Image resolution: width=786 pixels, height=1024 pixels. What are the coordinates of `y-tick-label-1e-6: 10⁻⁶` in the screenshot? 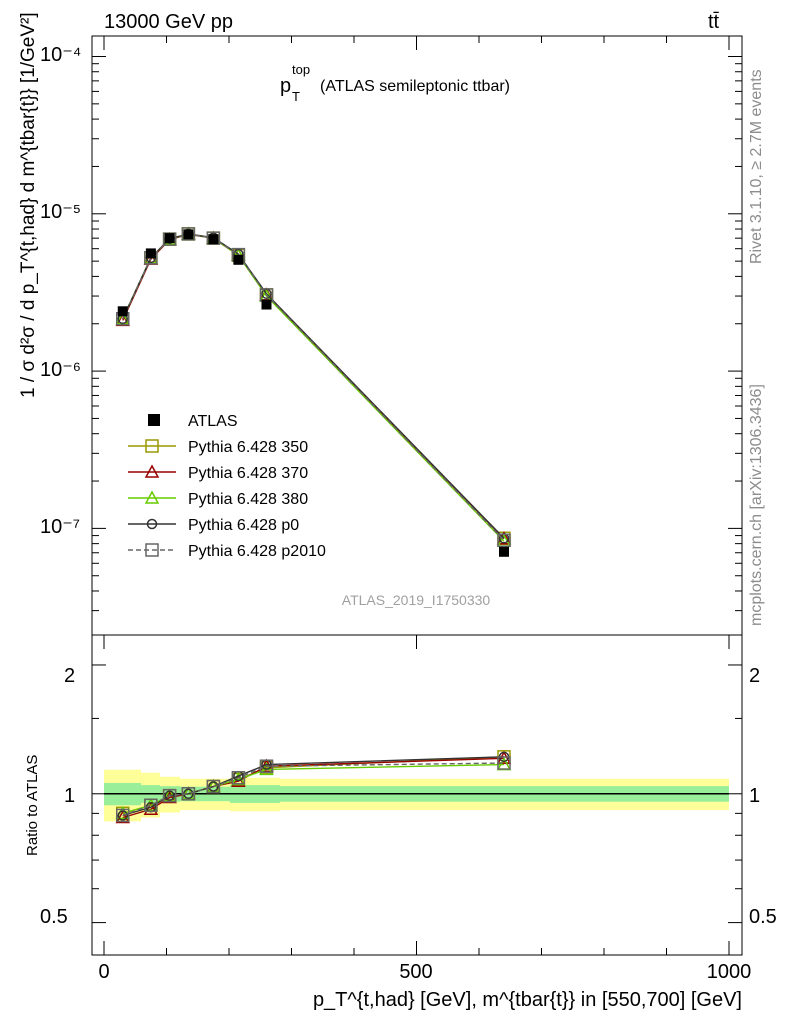 It's located at (60, 370).